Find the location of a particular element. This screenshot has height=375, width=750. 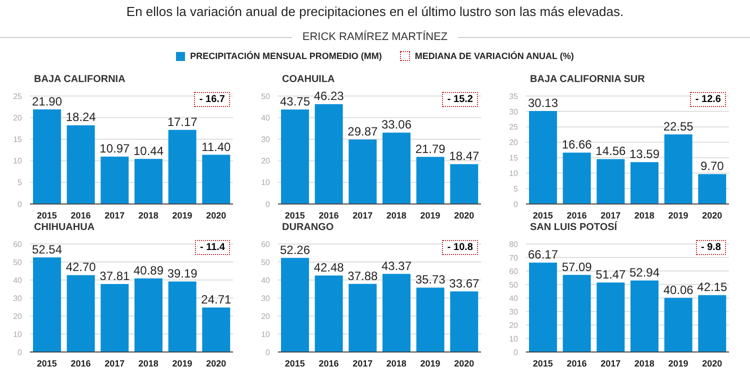

text: 17.17 is located at coordinates (182, 121).